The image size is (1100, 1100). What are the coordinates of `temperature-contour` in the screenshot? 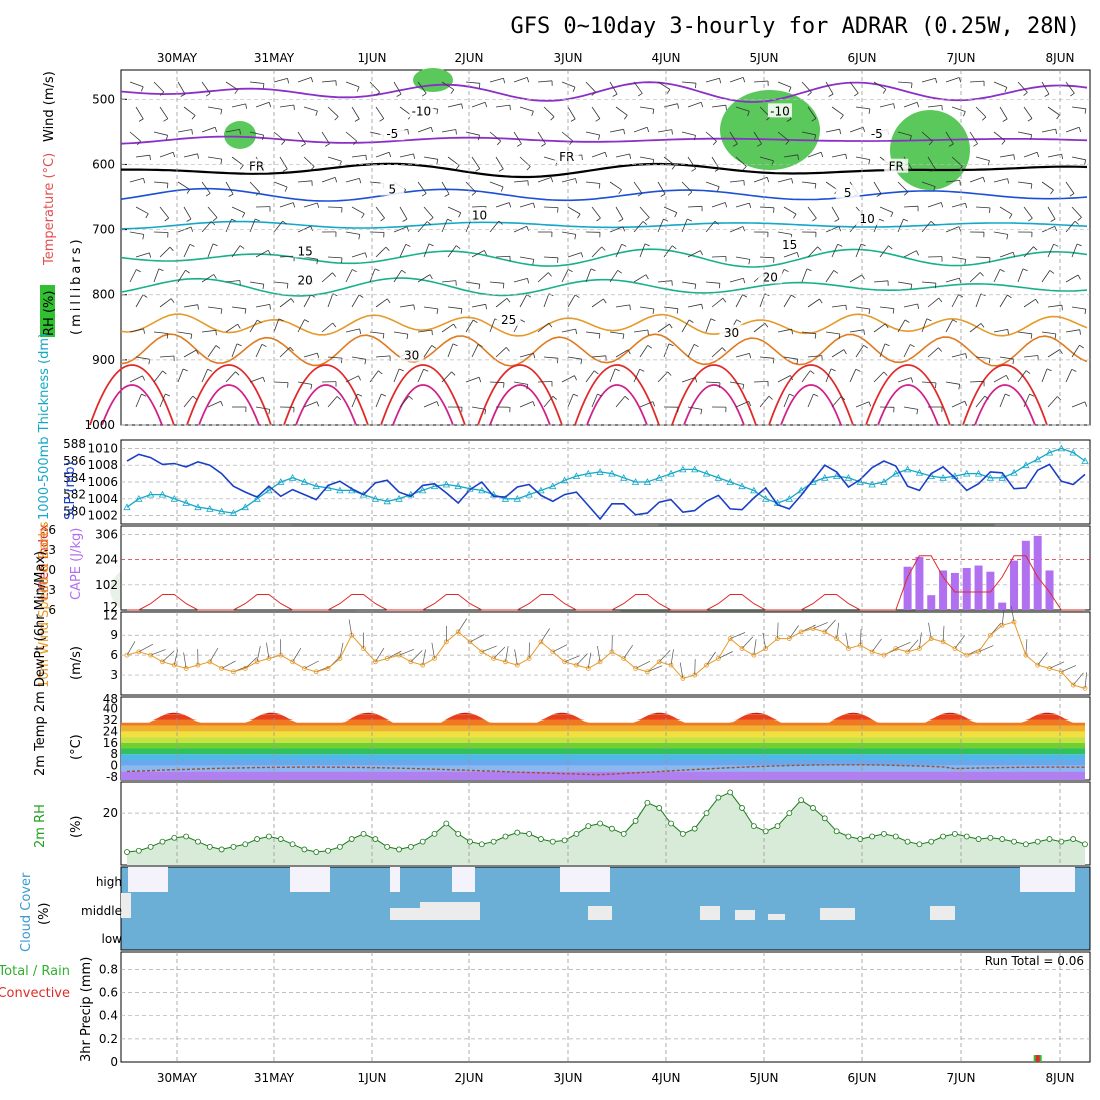 It's located at (604, 225).